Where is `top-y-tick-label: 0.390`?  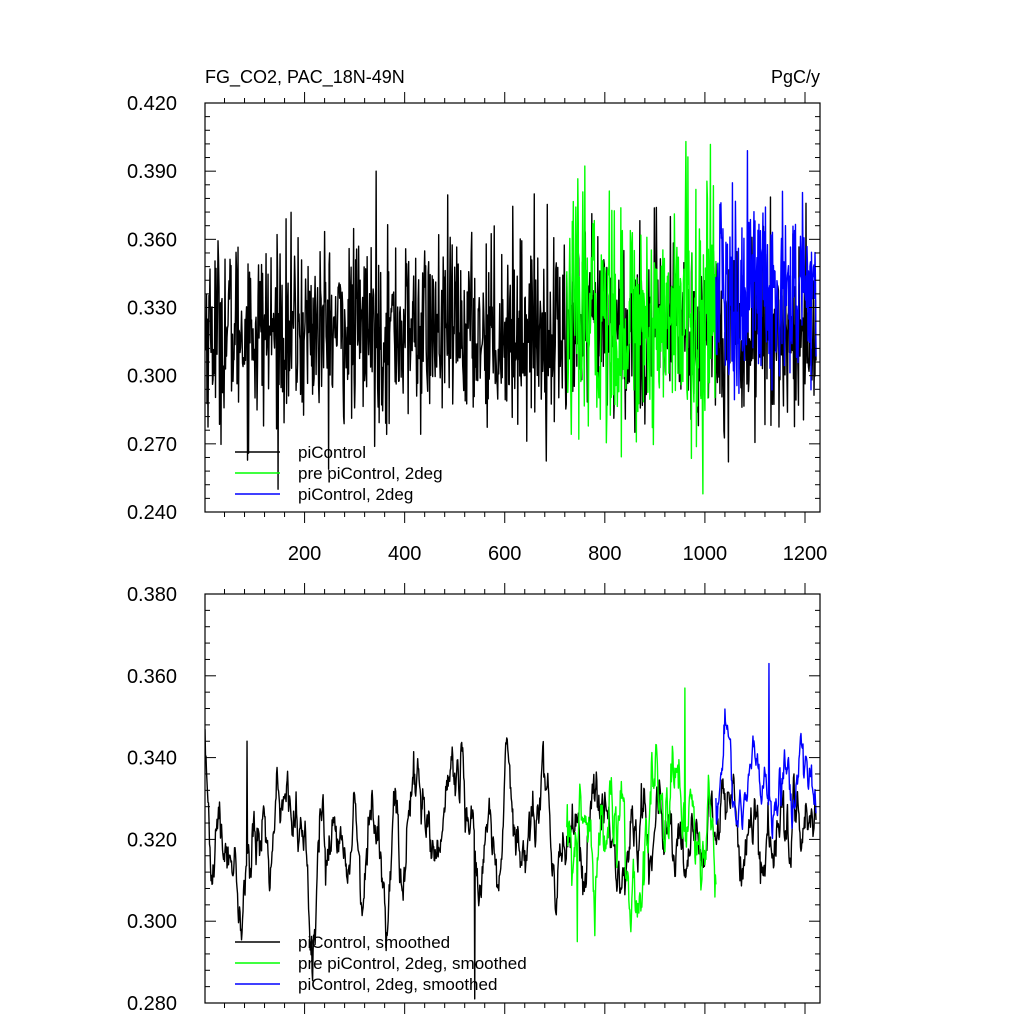 top-y-tick-label: 0.390 is located at coordinates (152, 172).